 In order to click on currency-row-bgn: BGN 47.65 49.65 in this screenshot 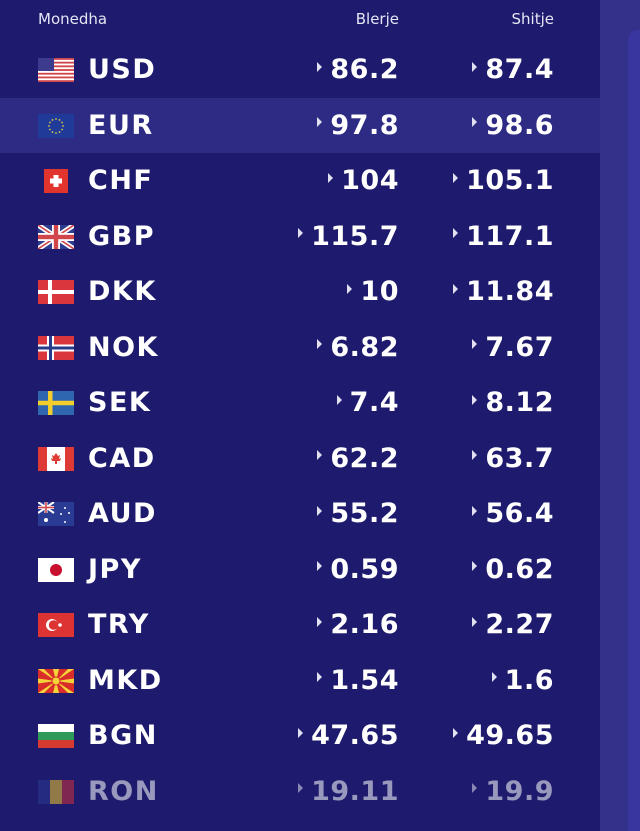, I will do `click(300, 736)`.